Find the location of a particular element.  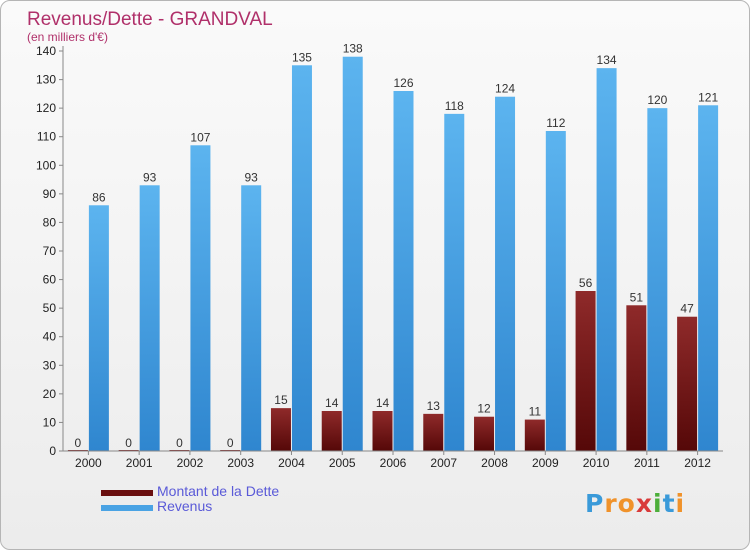

data-label-revenus: 112 is located at coordinates (555, 123).